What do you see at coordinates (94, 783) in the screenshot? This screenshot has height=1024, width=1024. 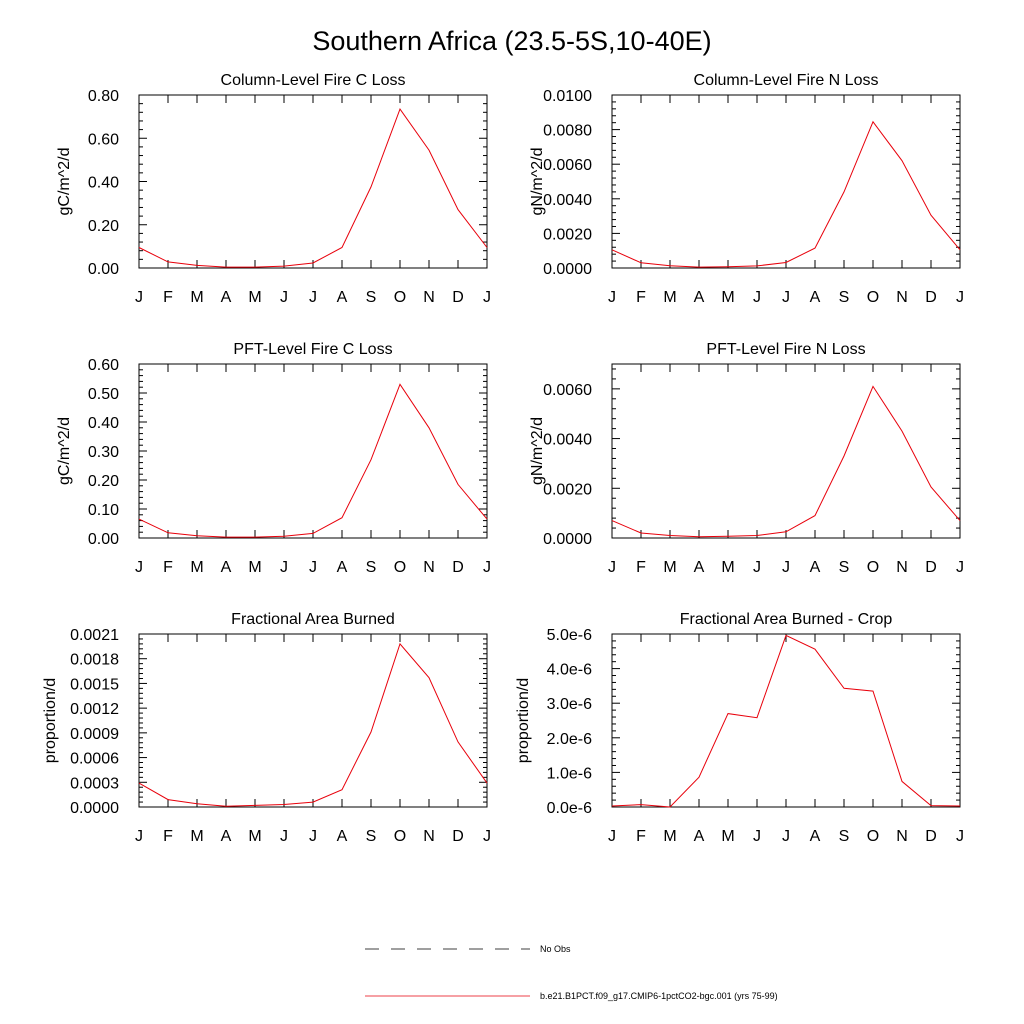 I see `ytick-label: 0.0003` at bounding box center [94, 783].